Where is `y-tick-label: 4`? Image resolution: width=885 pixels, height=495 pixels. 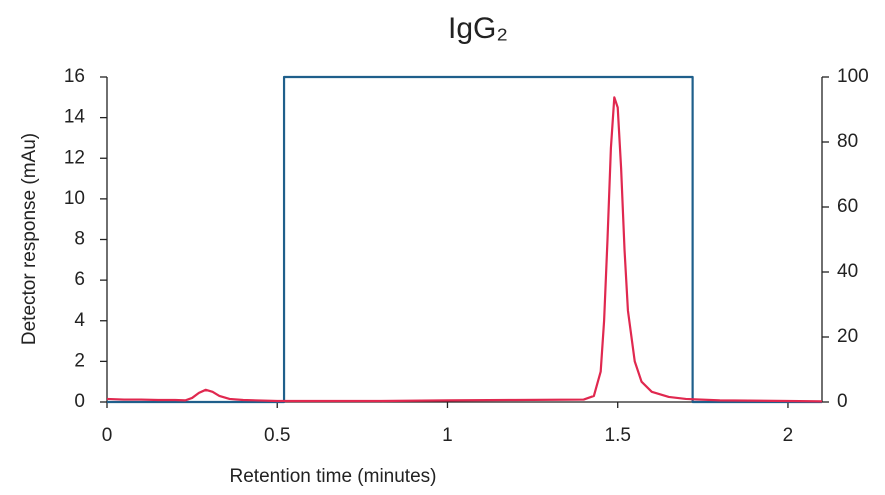
y-tick-label: 4 is located at coordinates (79, 320).